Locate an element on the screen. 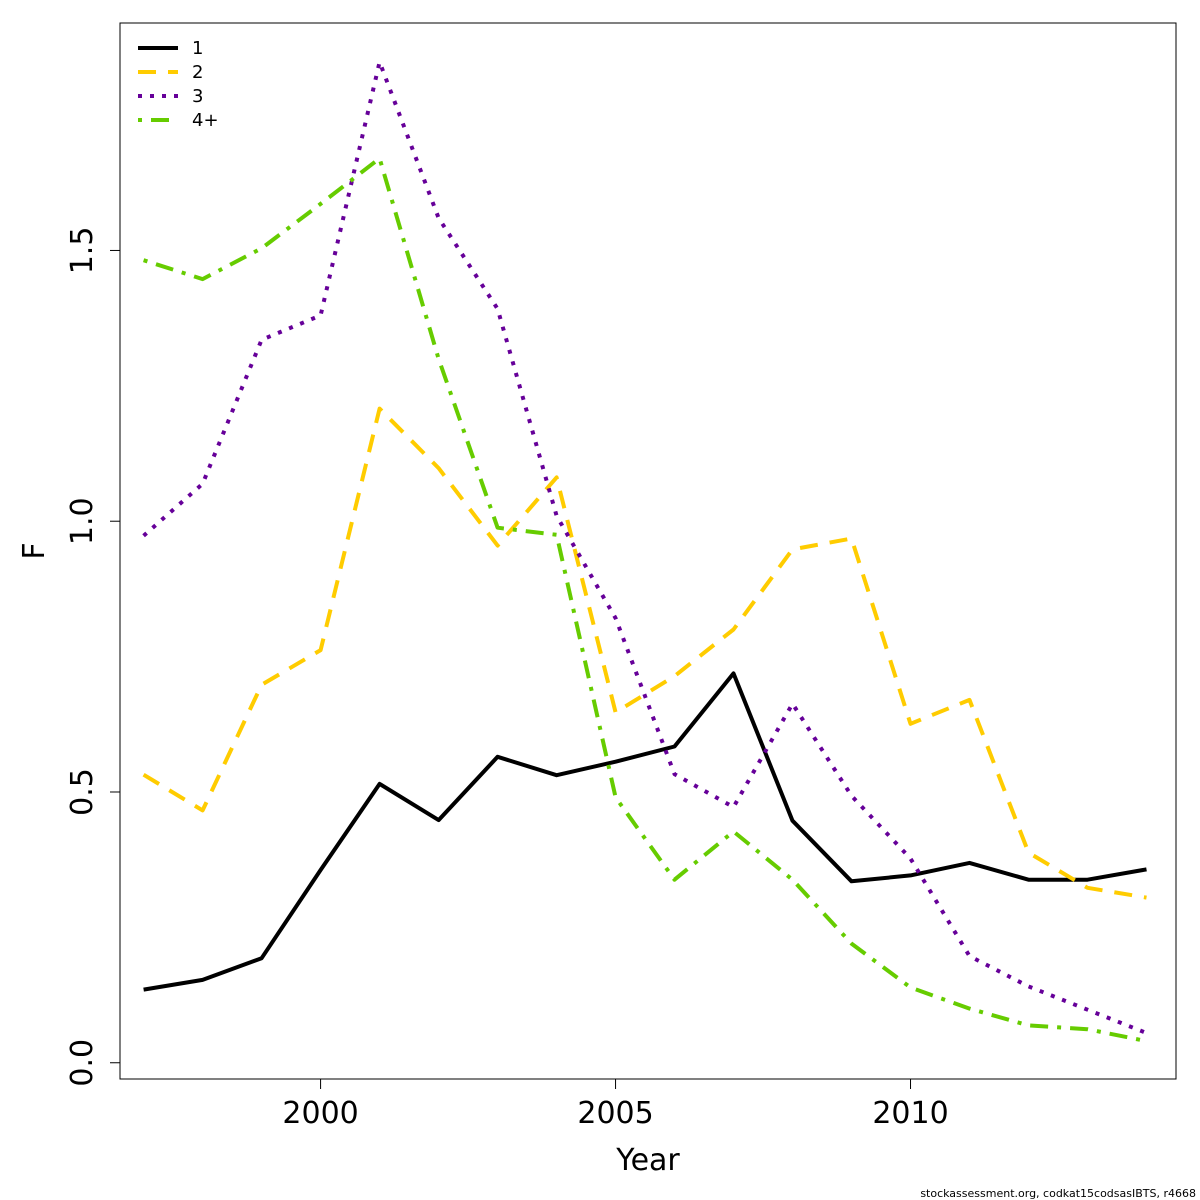 This screenshot has width=1200, height=1200. y-tick-label: 0.5 is located at coordinates (82, 792).